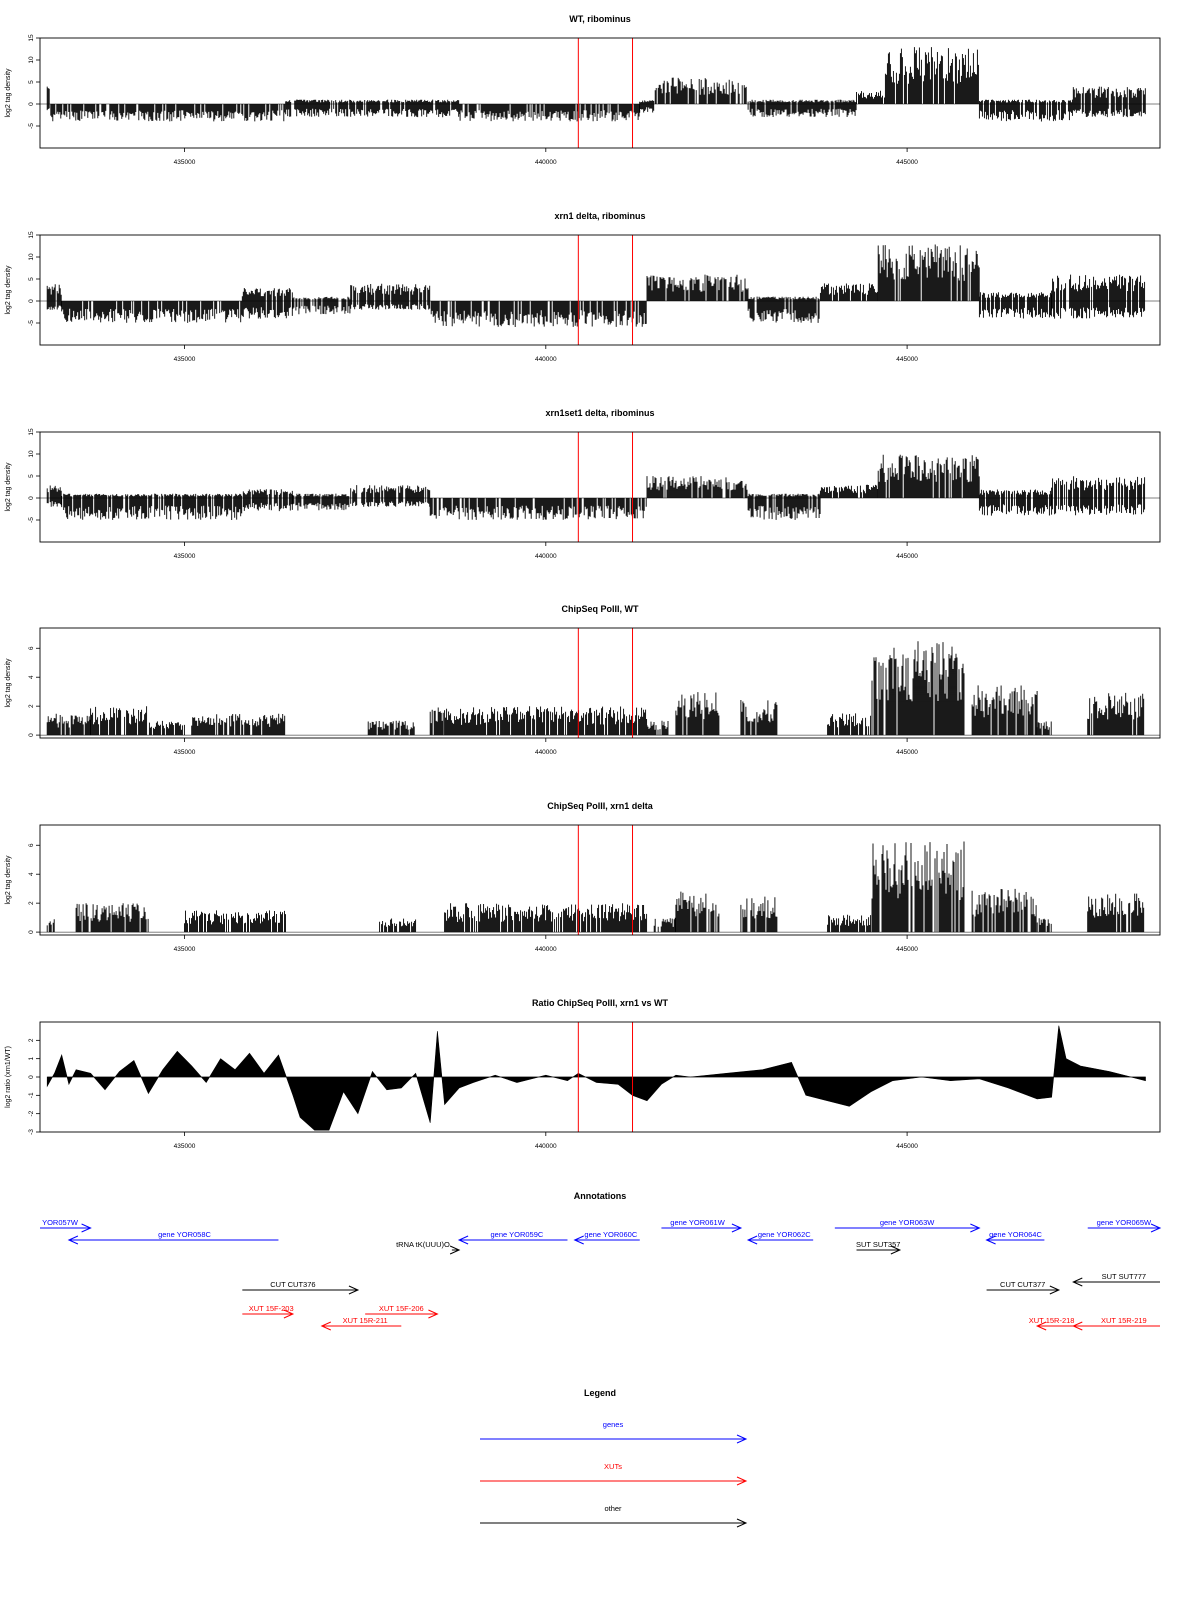 This screenshot has height=1600, width=1200. I want to click on chart-title: ChipSeq PolII, WT, so click(600, 609).